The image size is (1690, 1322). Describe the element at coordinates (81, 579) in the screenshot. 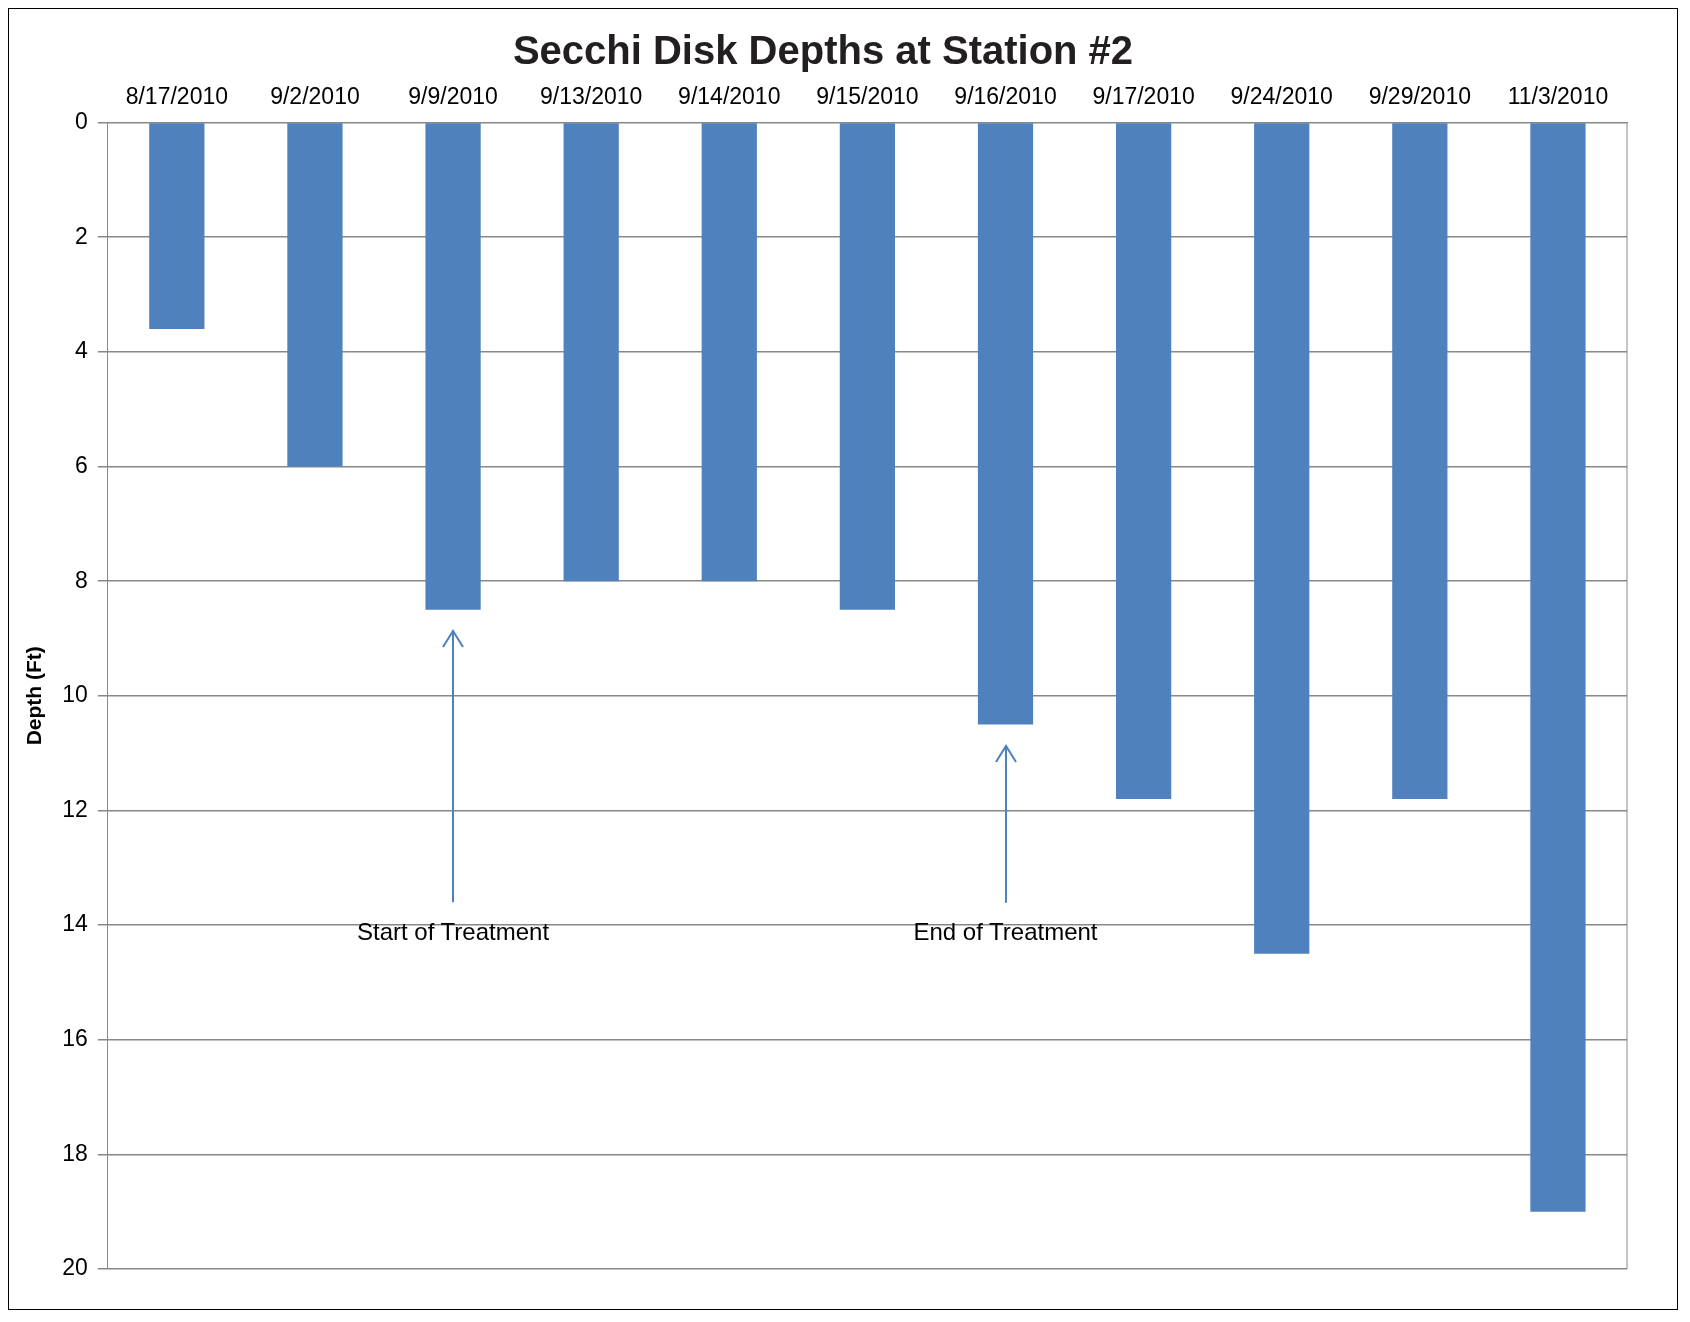

I see `y-tick-label: 8` at that location.